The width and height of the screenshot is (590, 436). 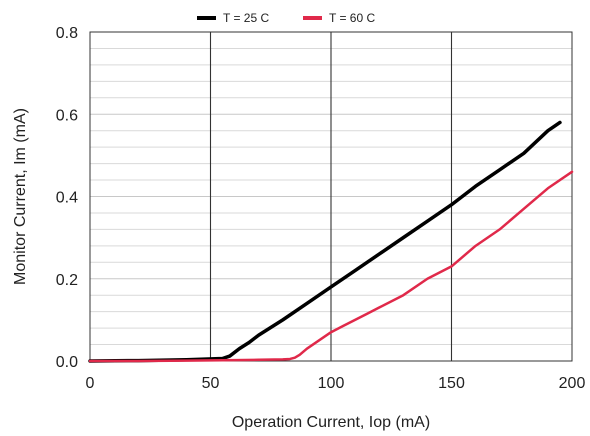 What do you see at coordinates (451, 383) in the screenshot?
I see `x-tick-label: 150` at bounding box center [451, 383].